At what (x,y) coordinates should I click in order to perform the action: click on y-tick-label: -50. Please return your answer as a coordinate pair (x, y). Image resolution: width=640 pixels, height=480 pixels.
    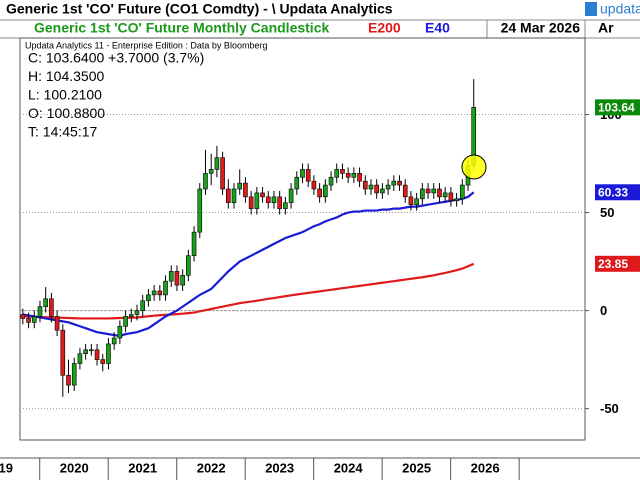
    Looking at the image, I should click on (609, 408).